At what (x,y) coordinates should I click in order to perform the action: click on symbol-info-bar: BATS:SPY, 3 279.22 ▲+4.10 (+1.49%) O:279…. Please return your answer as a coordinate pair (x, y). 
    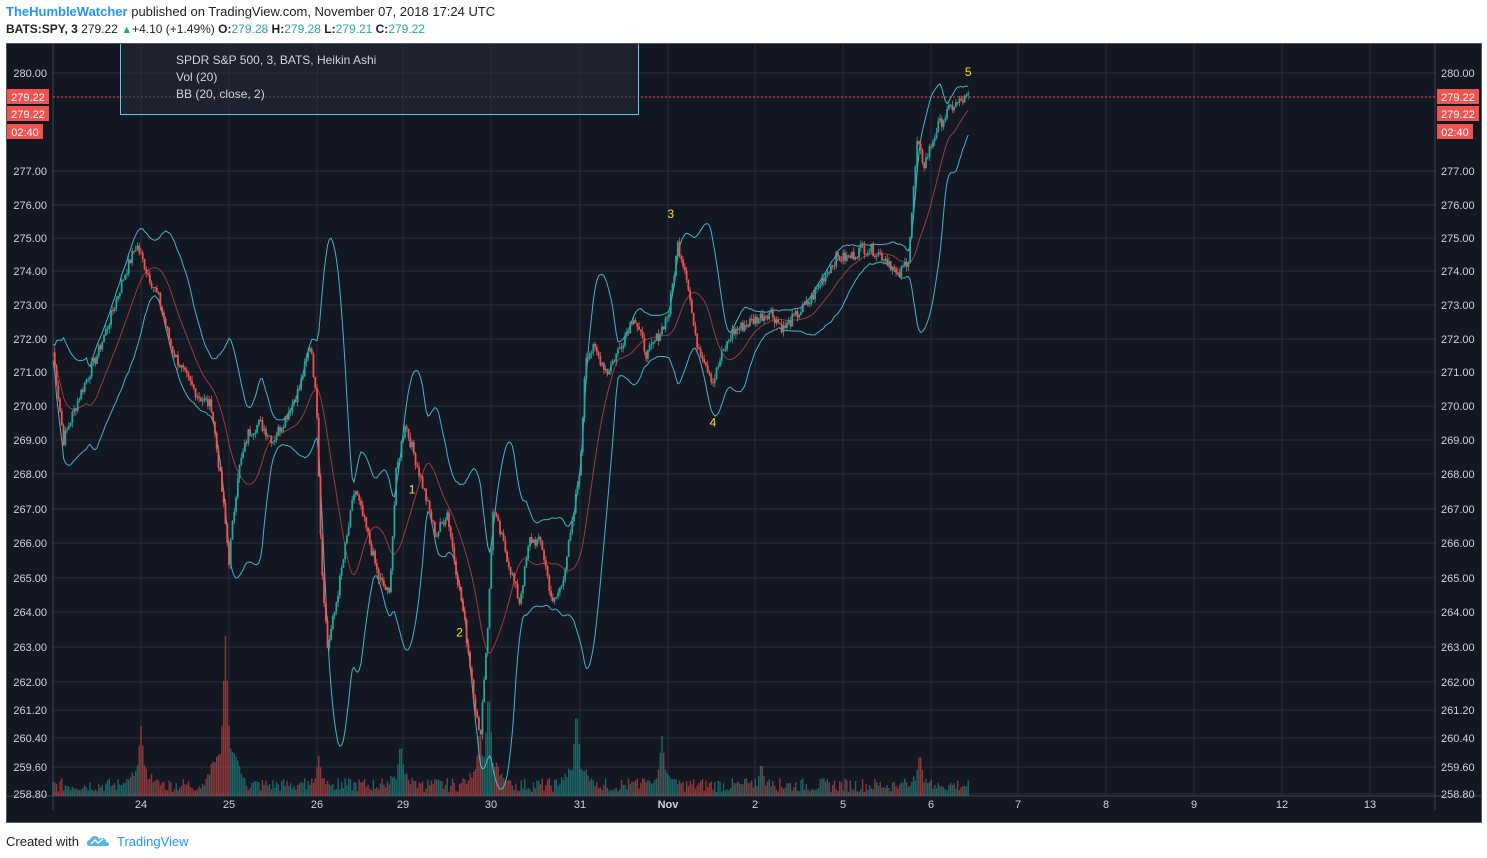
    Looking at the image, I should click on (215, 30).